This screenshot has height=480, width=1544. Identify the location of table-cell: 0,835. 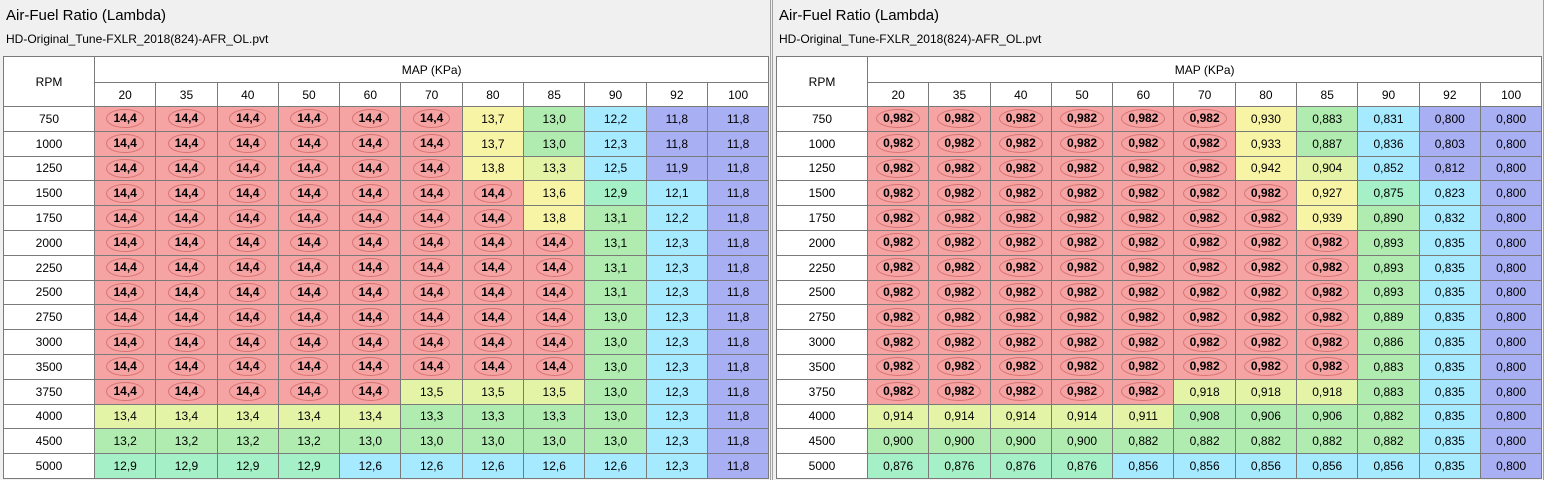
(1449, 342).